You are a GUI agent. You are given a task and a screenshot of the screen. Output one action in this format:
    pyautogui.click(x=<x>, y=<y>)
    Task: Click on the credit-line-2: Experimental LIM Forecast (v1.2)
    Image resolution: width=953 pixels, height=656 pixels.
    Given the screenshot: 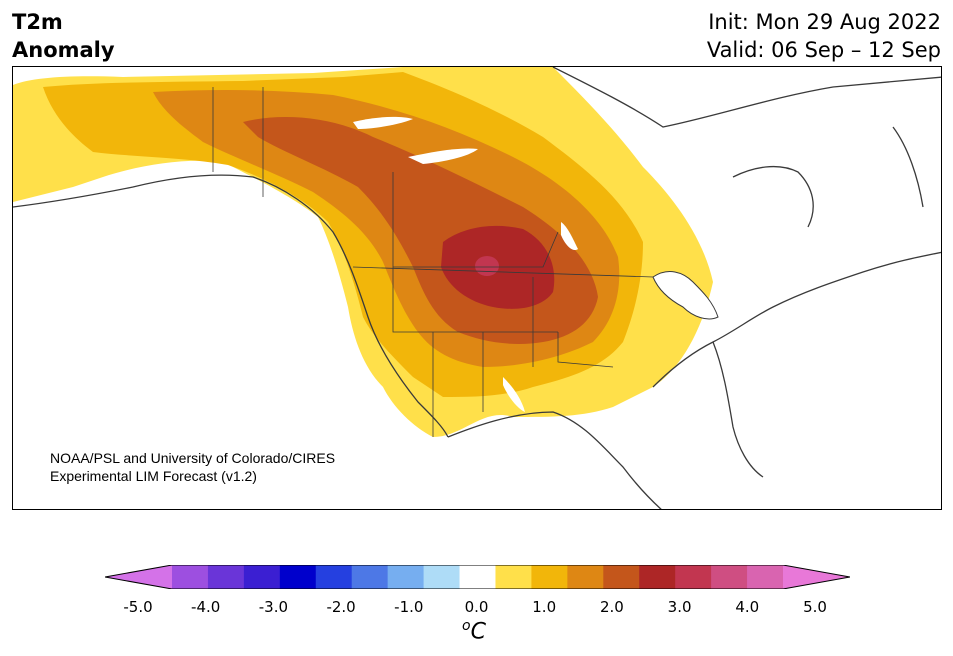 What is the action you would take?
    pyautogui.click(x=153, y=476)
    